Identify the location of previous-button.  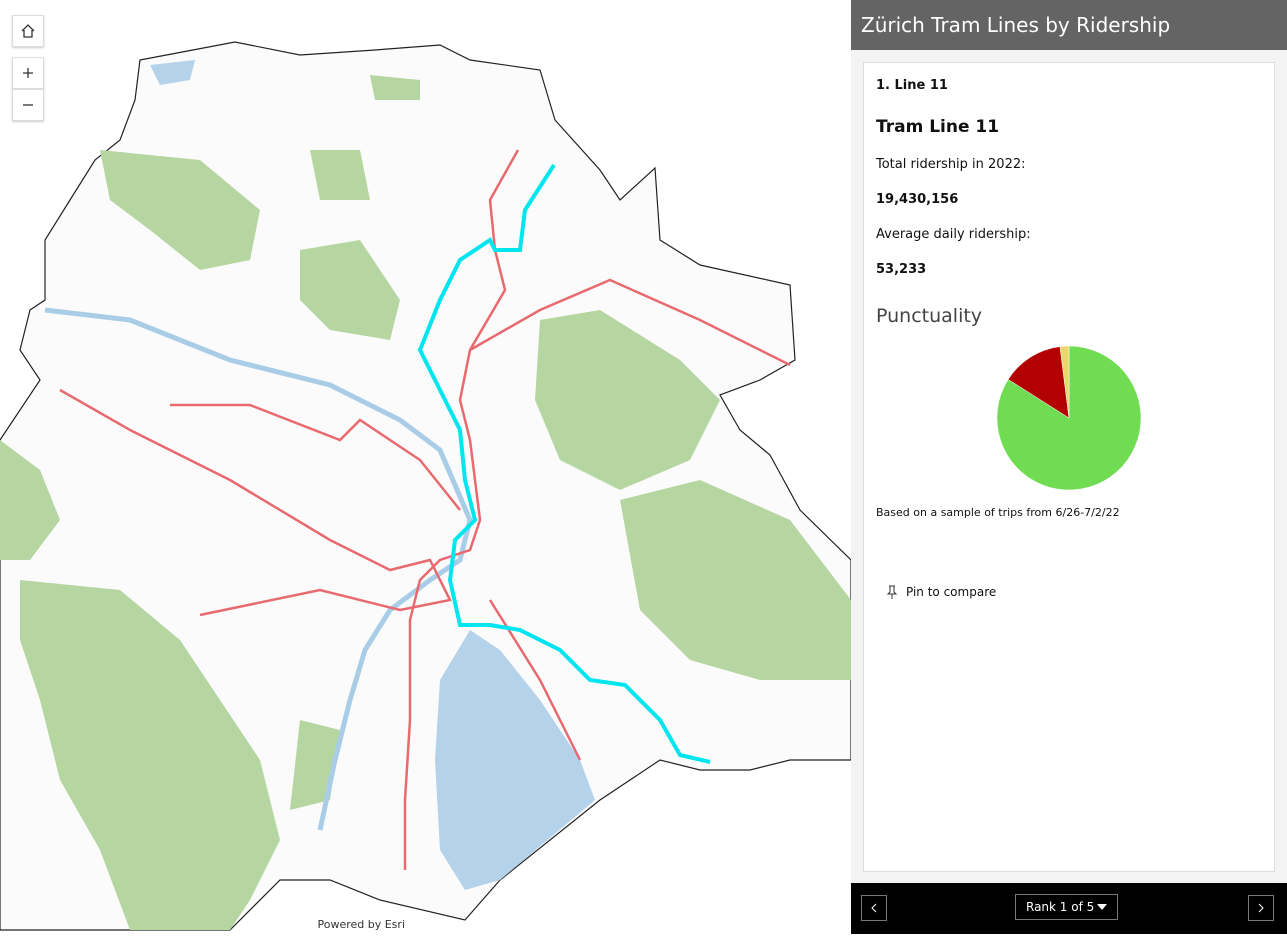
(874, 908).